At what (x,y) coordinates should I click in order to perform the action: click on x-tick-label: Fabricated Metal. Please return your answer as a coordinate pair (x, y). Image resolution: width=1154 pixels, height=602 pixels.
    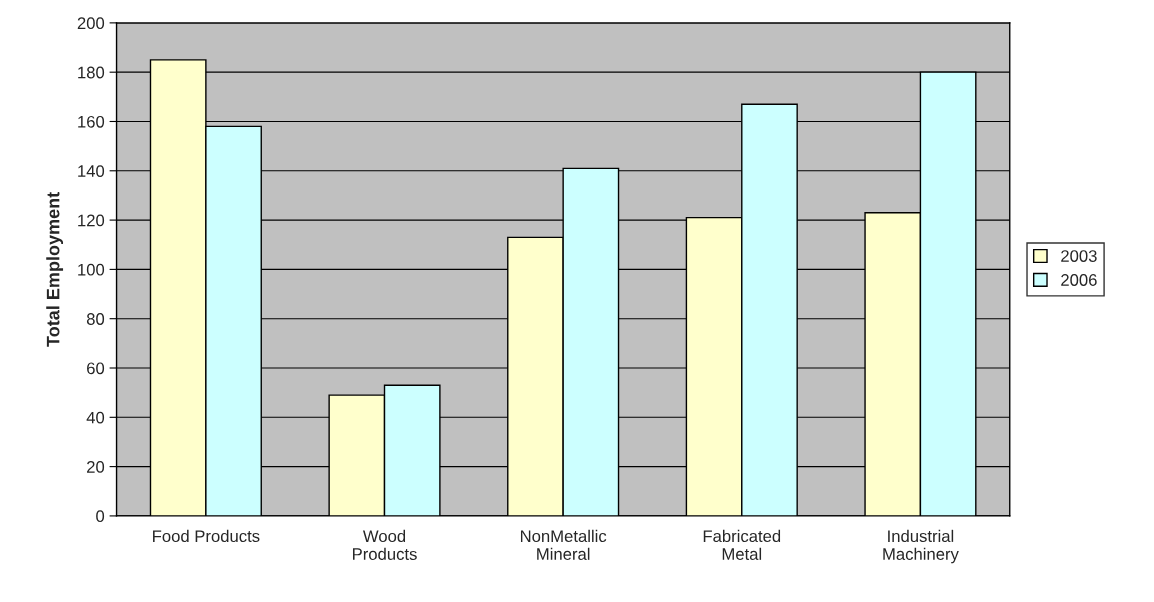
    Looking at the image, I should click on (742, 544).